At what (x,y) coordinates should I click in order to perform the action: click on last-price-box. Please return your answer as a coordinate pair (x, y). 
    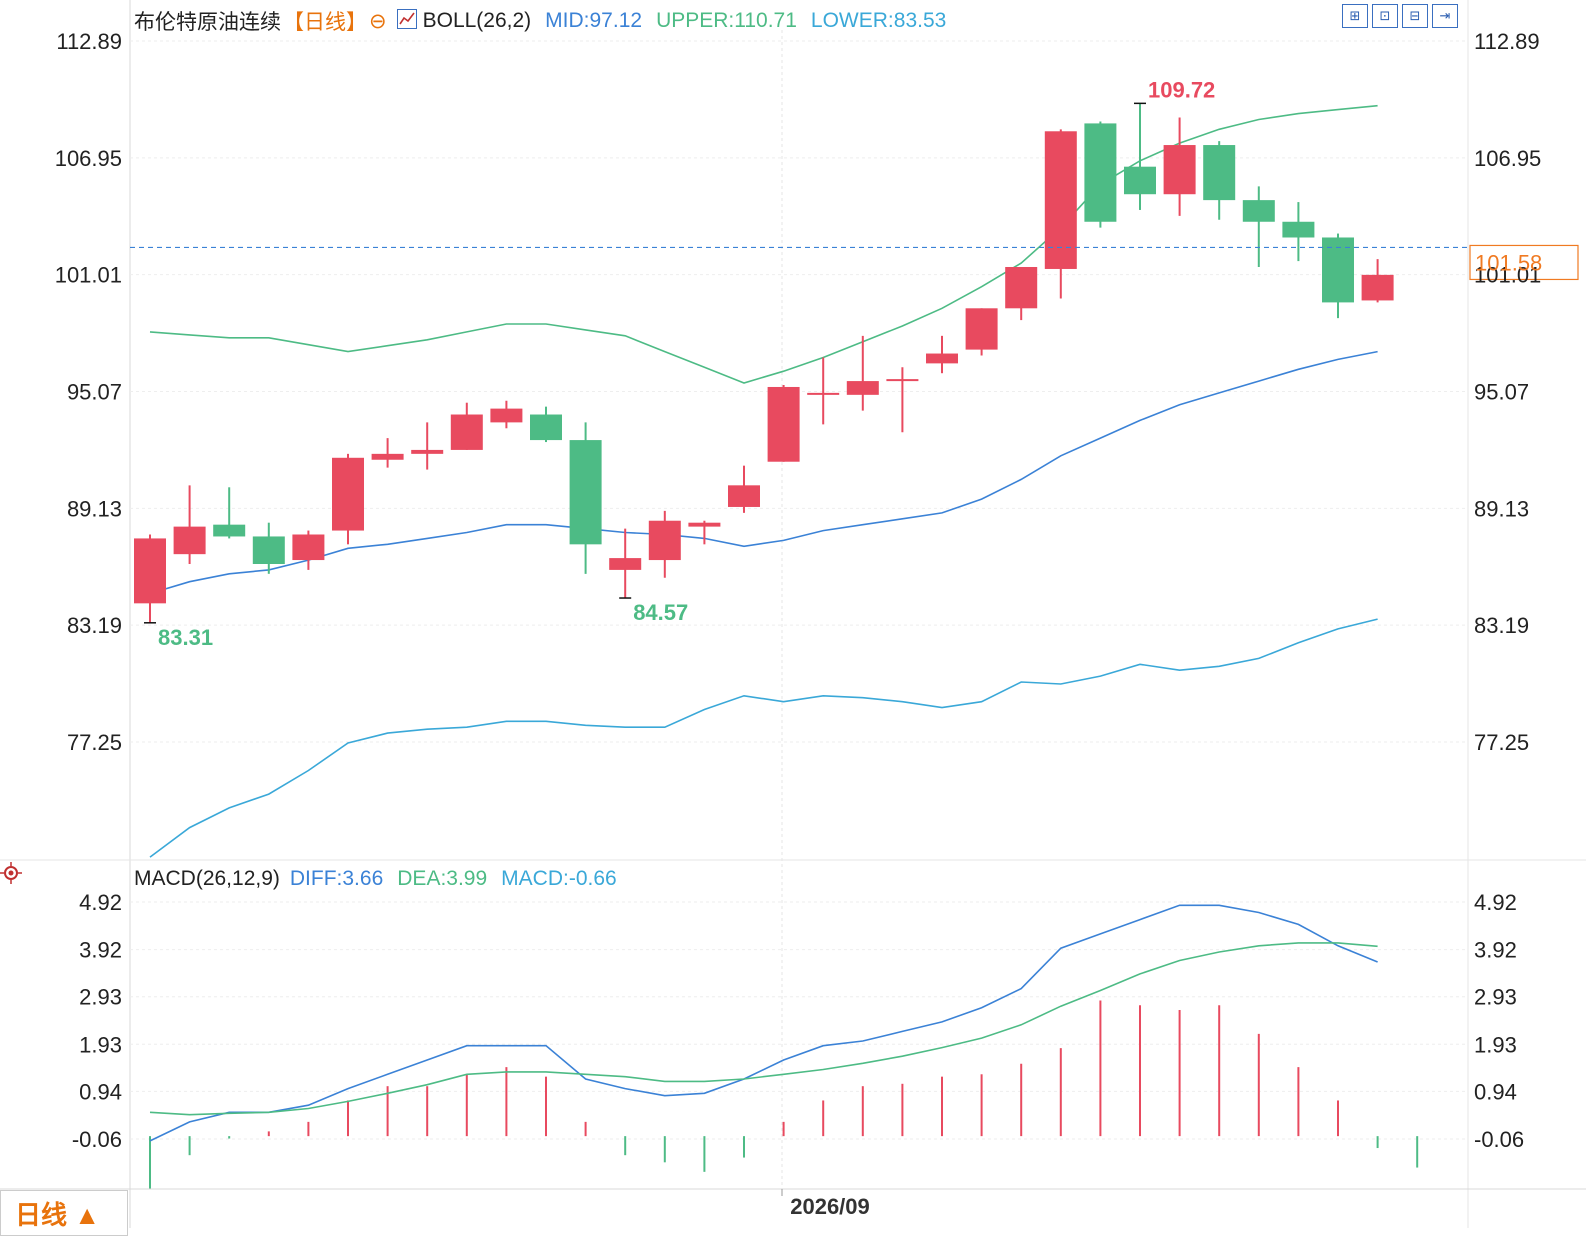
    Looking at the image, I should click on (1524, 262).